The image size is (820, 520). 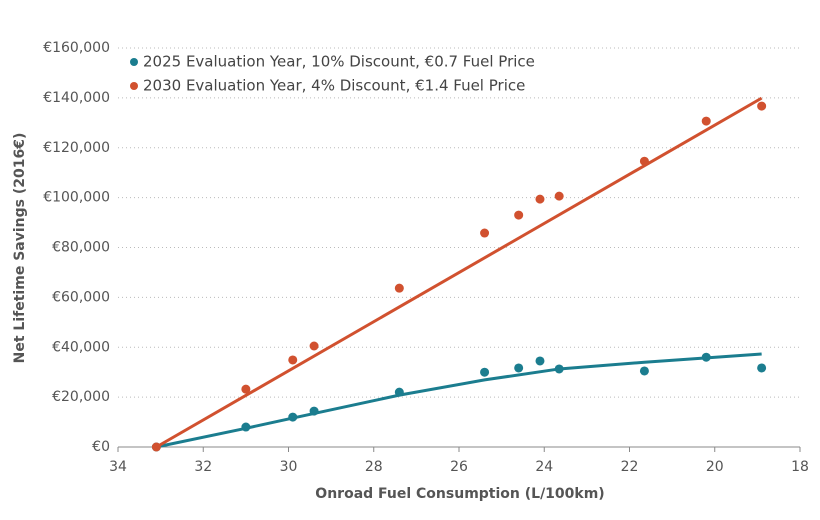 What do you see at coordinates (459, 400) in the screenshot?
I see `trend-line` at bounding box center [459, 400].